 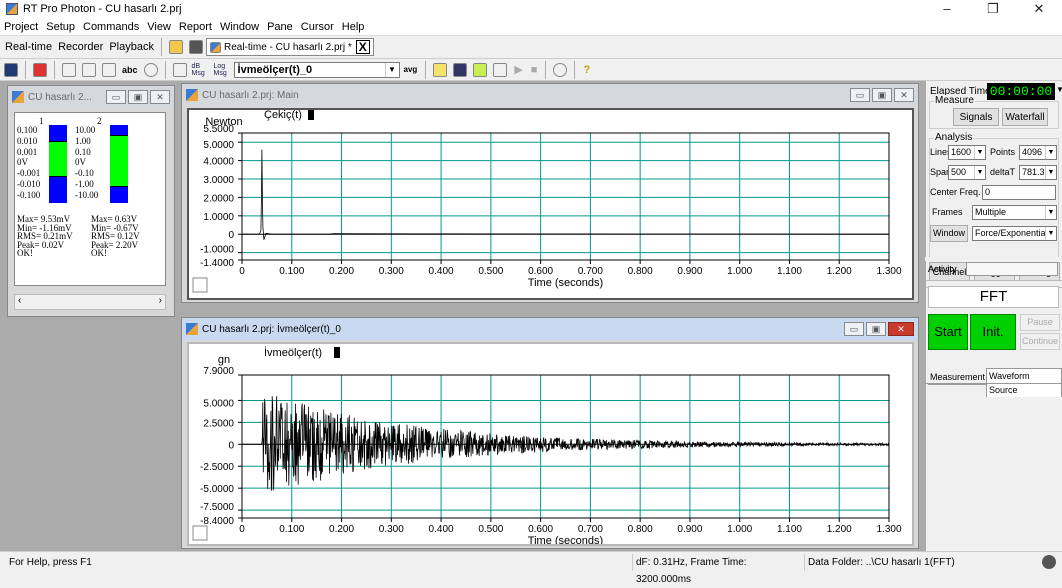 I want to click on tab-waveform-source: Waveform Source, so click(x=1024, y=382).